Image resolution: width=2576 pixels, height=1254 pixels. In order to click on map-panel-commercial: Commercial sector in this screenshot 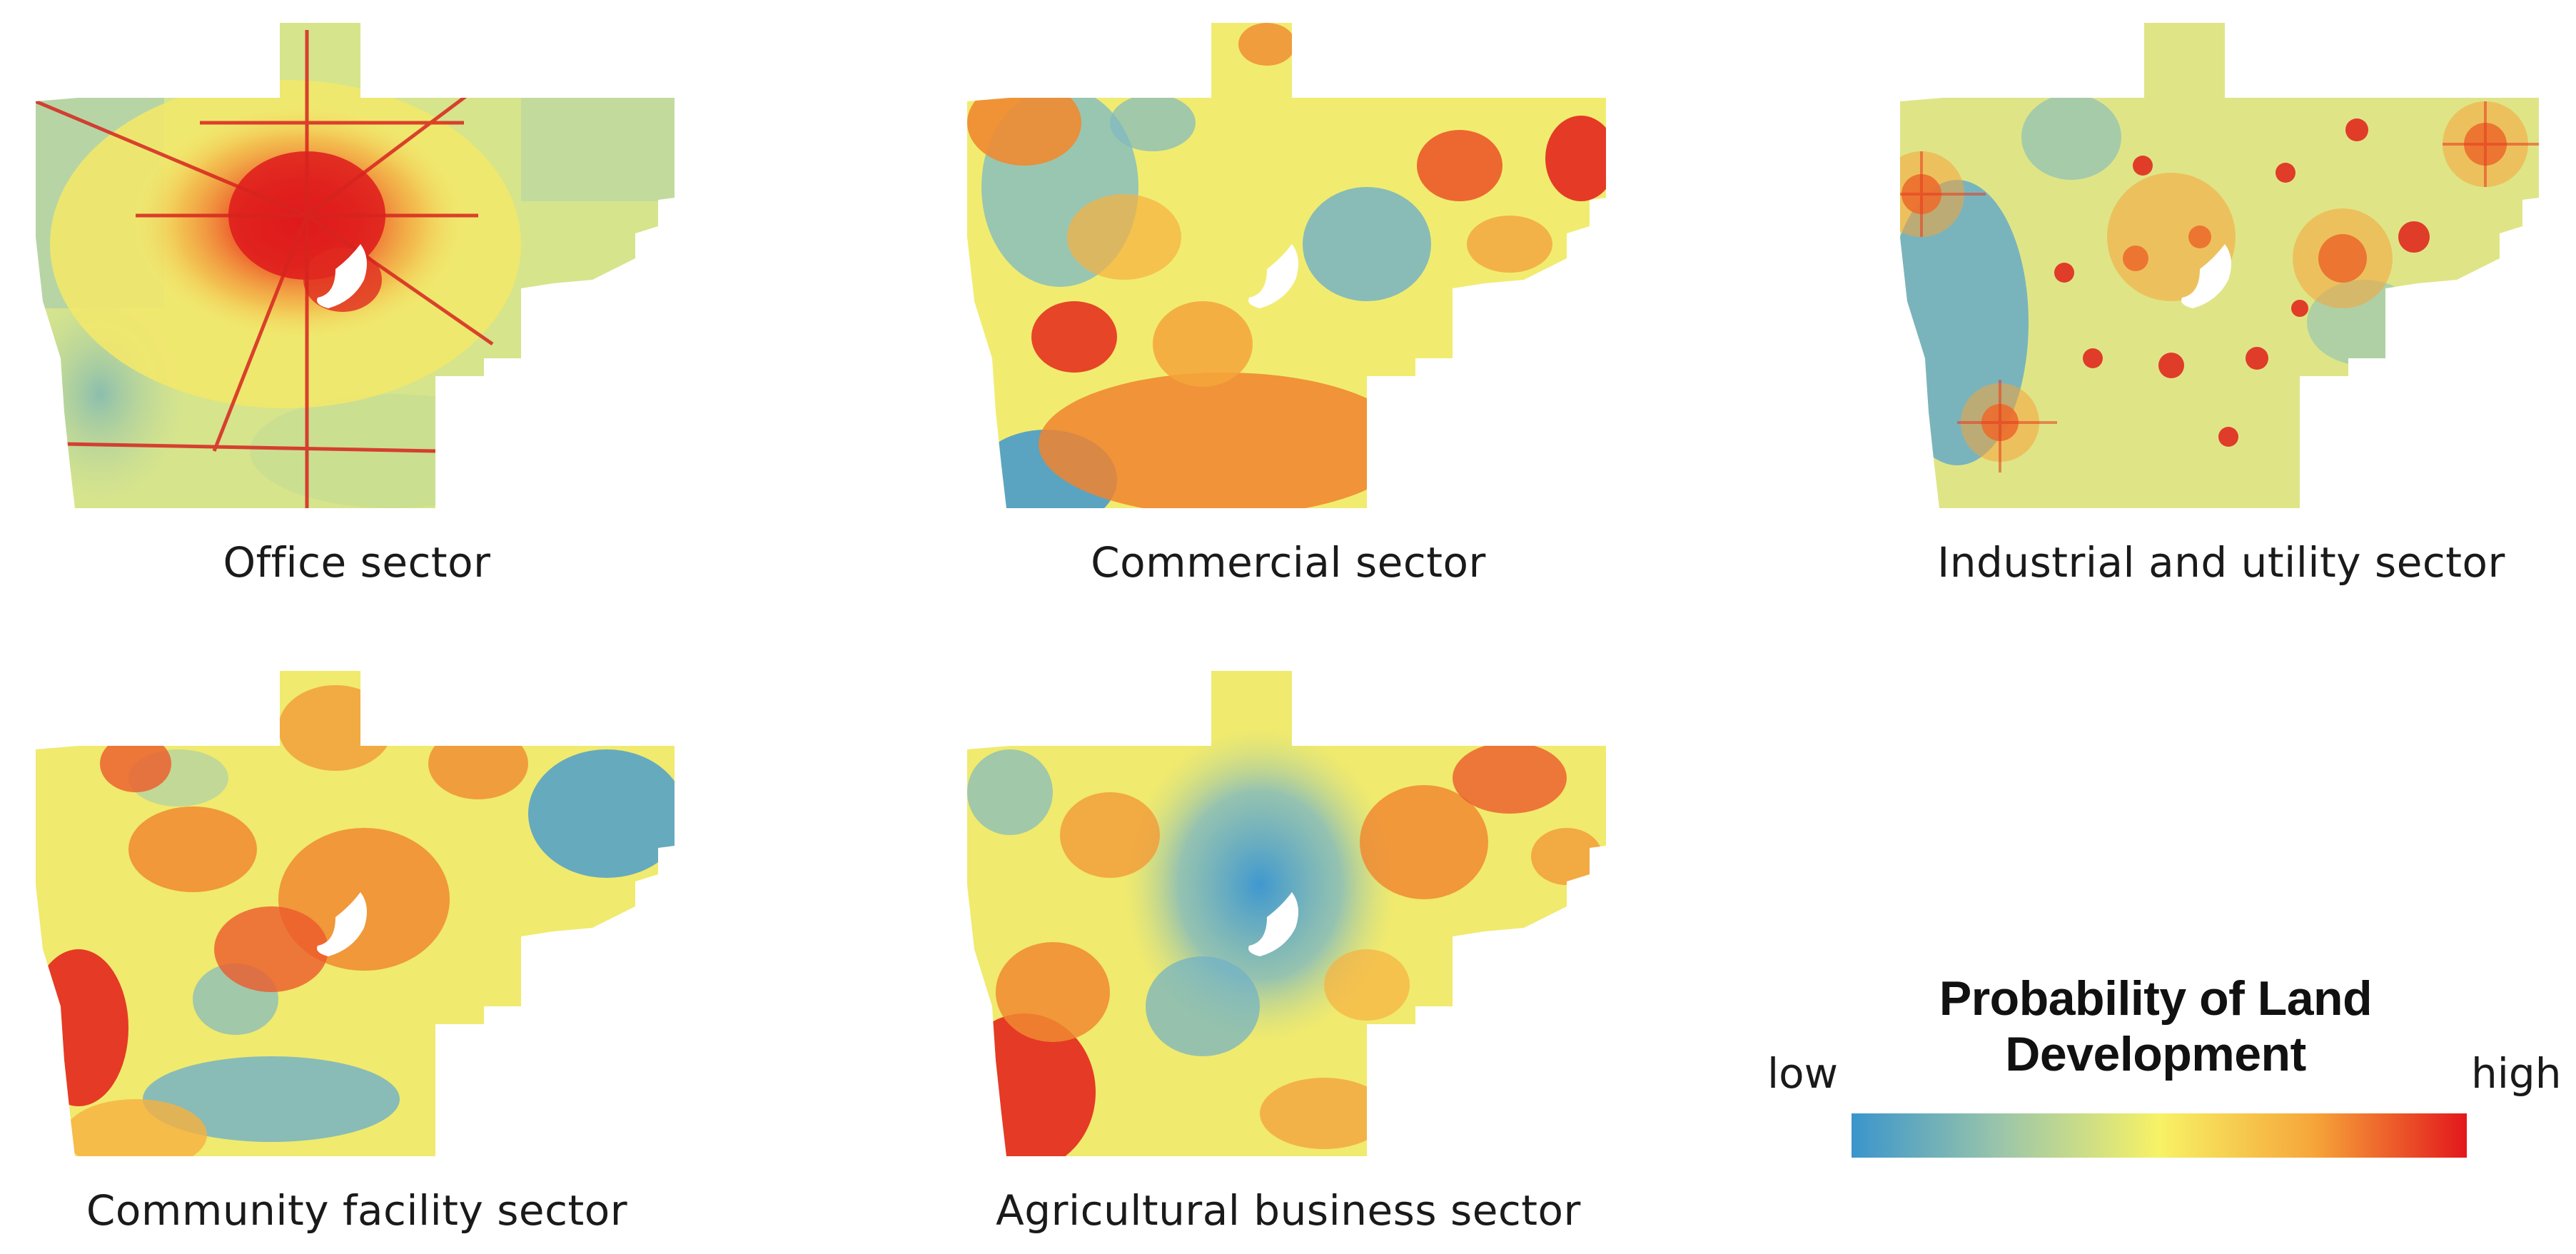, I will do `click(1288, 305)`.